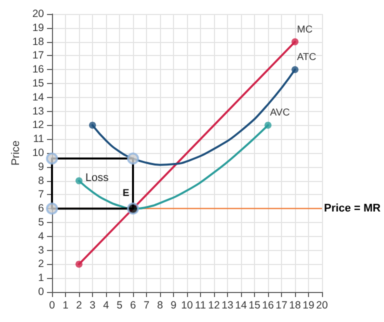 Image resolution: width=384 pixels, height=322 pixels. Describe the element at coordinates (38, 97) in the screenshot. I see `y-tick-label: 14` at that location.